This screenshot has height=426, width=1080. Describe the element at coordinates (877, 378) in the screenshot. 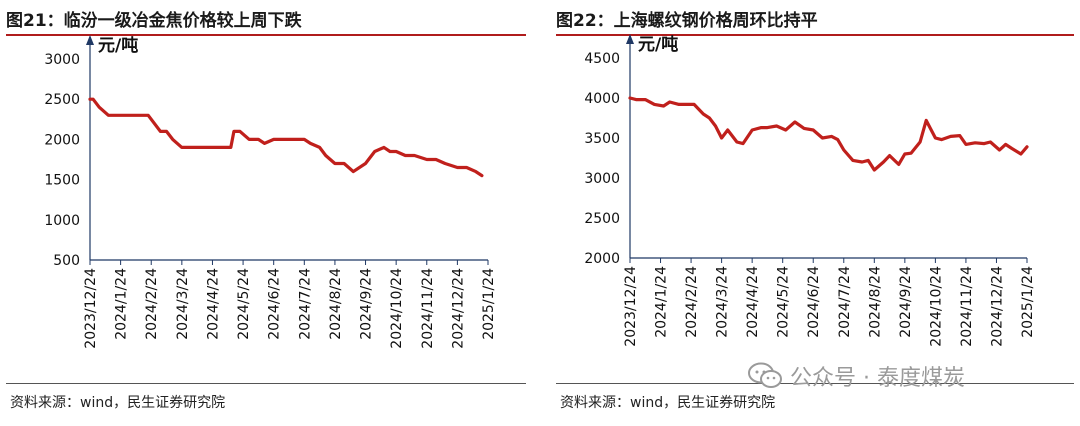

I see `watermark-text: 公众号 · 泰度煤炭` at that location.